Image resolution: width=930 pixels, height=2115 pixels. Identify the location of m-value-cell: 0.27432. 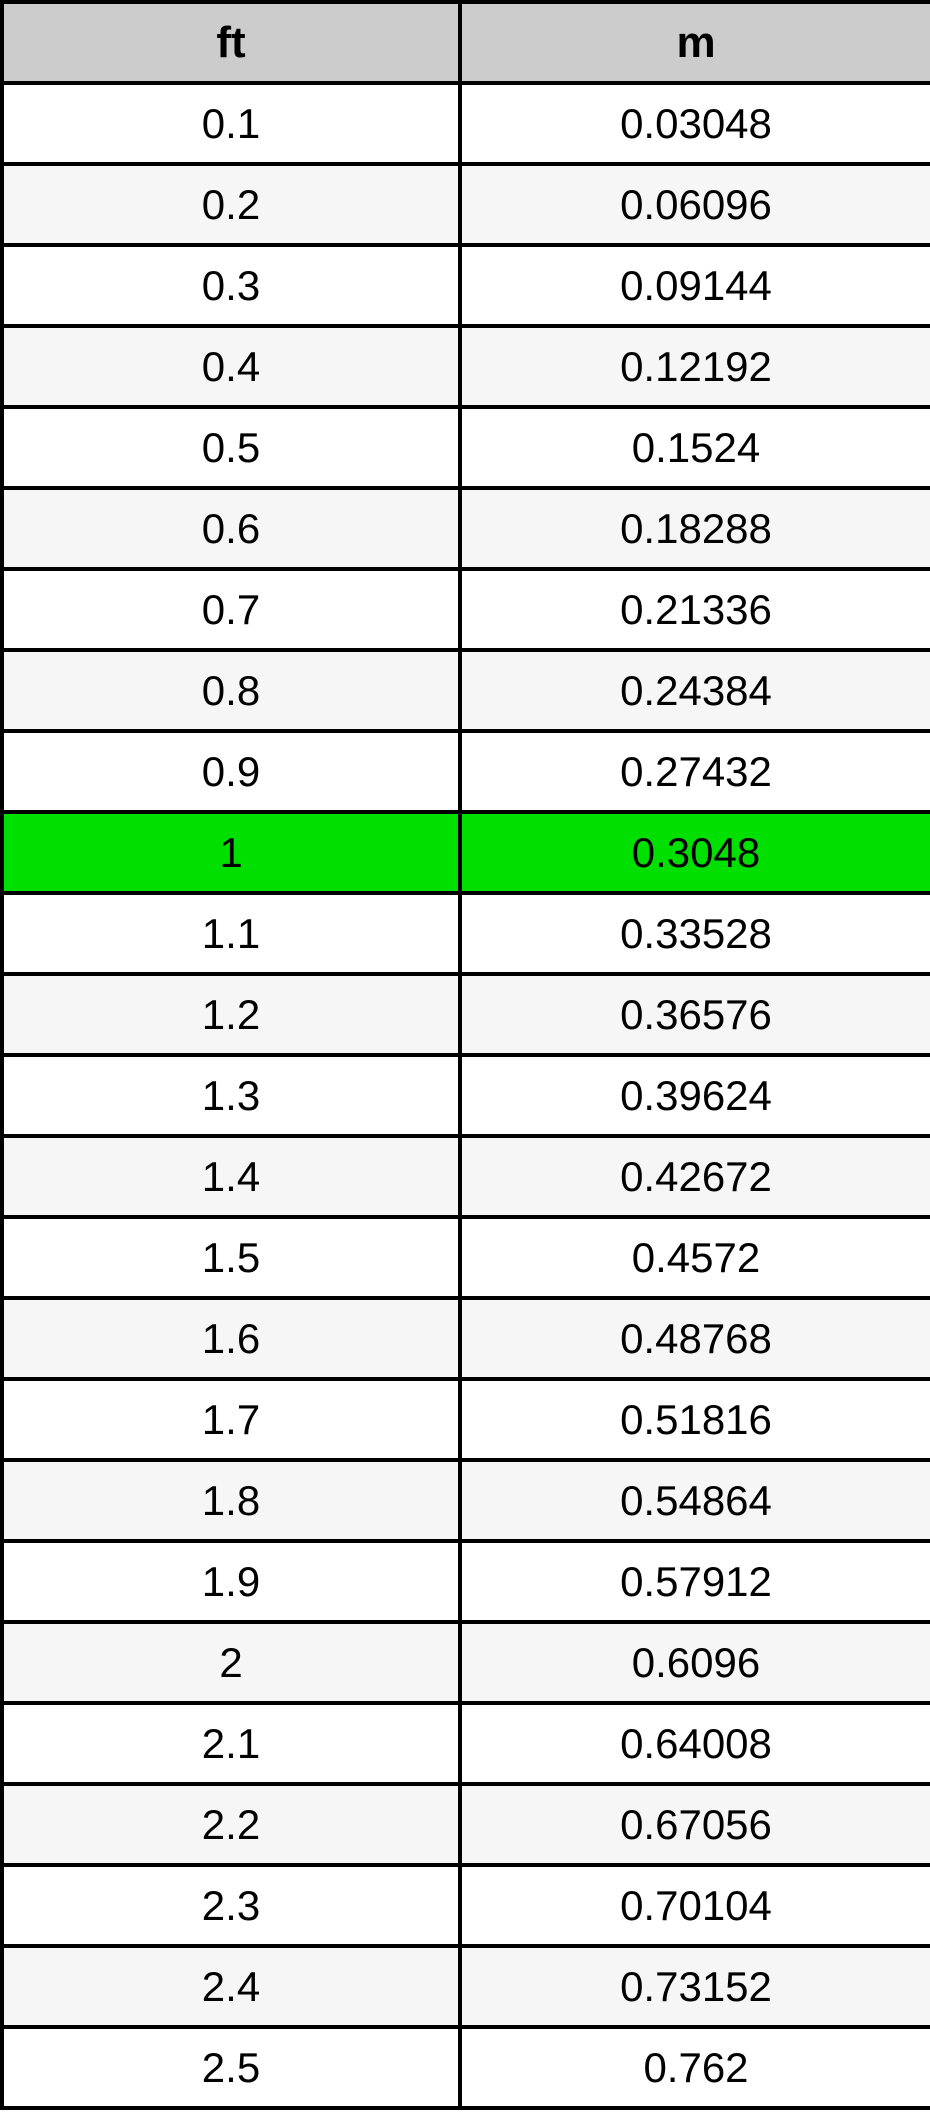
(694, 771).